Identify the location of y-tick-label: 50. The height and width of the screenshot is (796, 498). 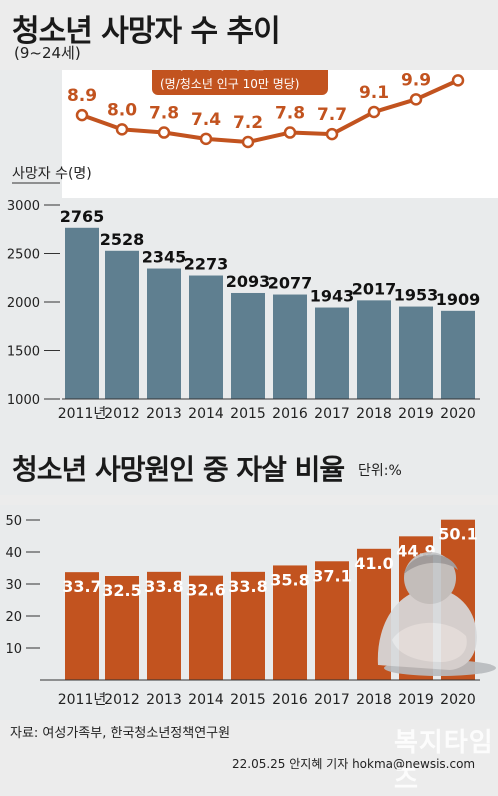
(13, 521).